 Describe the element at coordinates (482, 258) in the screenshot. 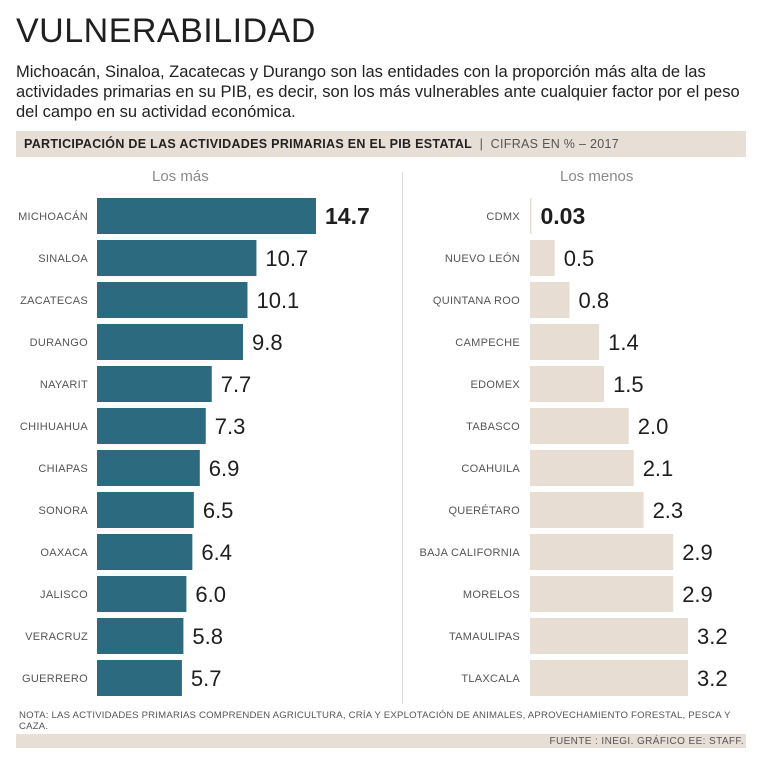

I see `least-category-label: NUEVO LEÓN` at that location.